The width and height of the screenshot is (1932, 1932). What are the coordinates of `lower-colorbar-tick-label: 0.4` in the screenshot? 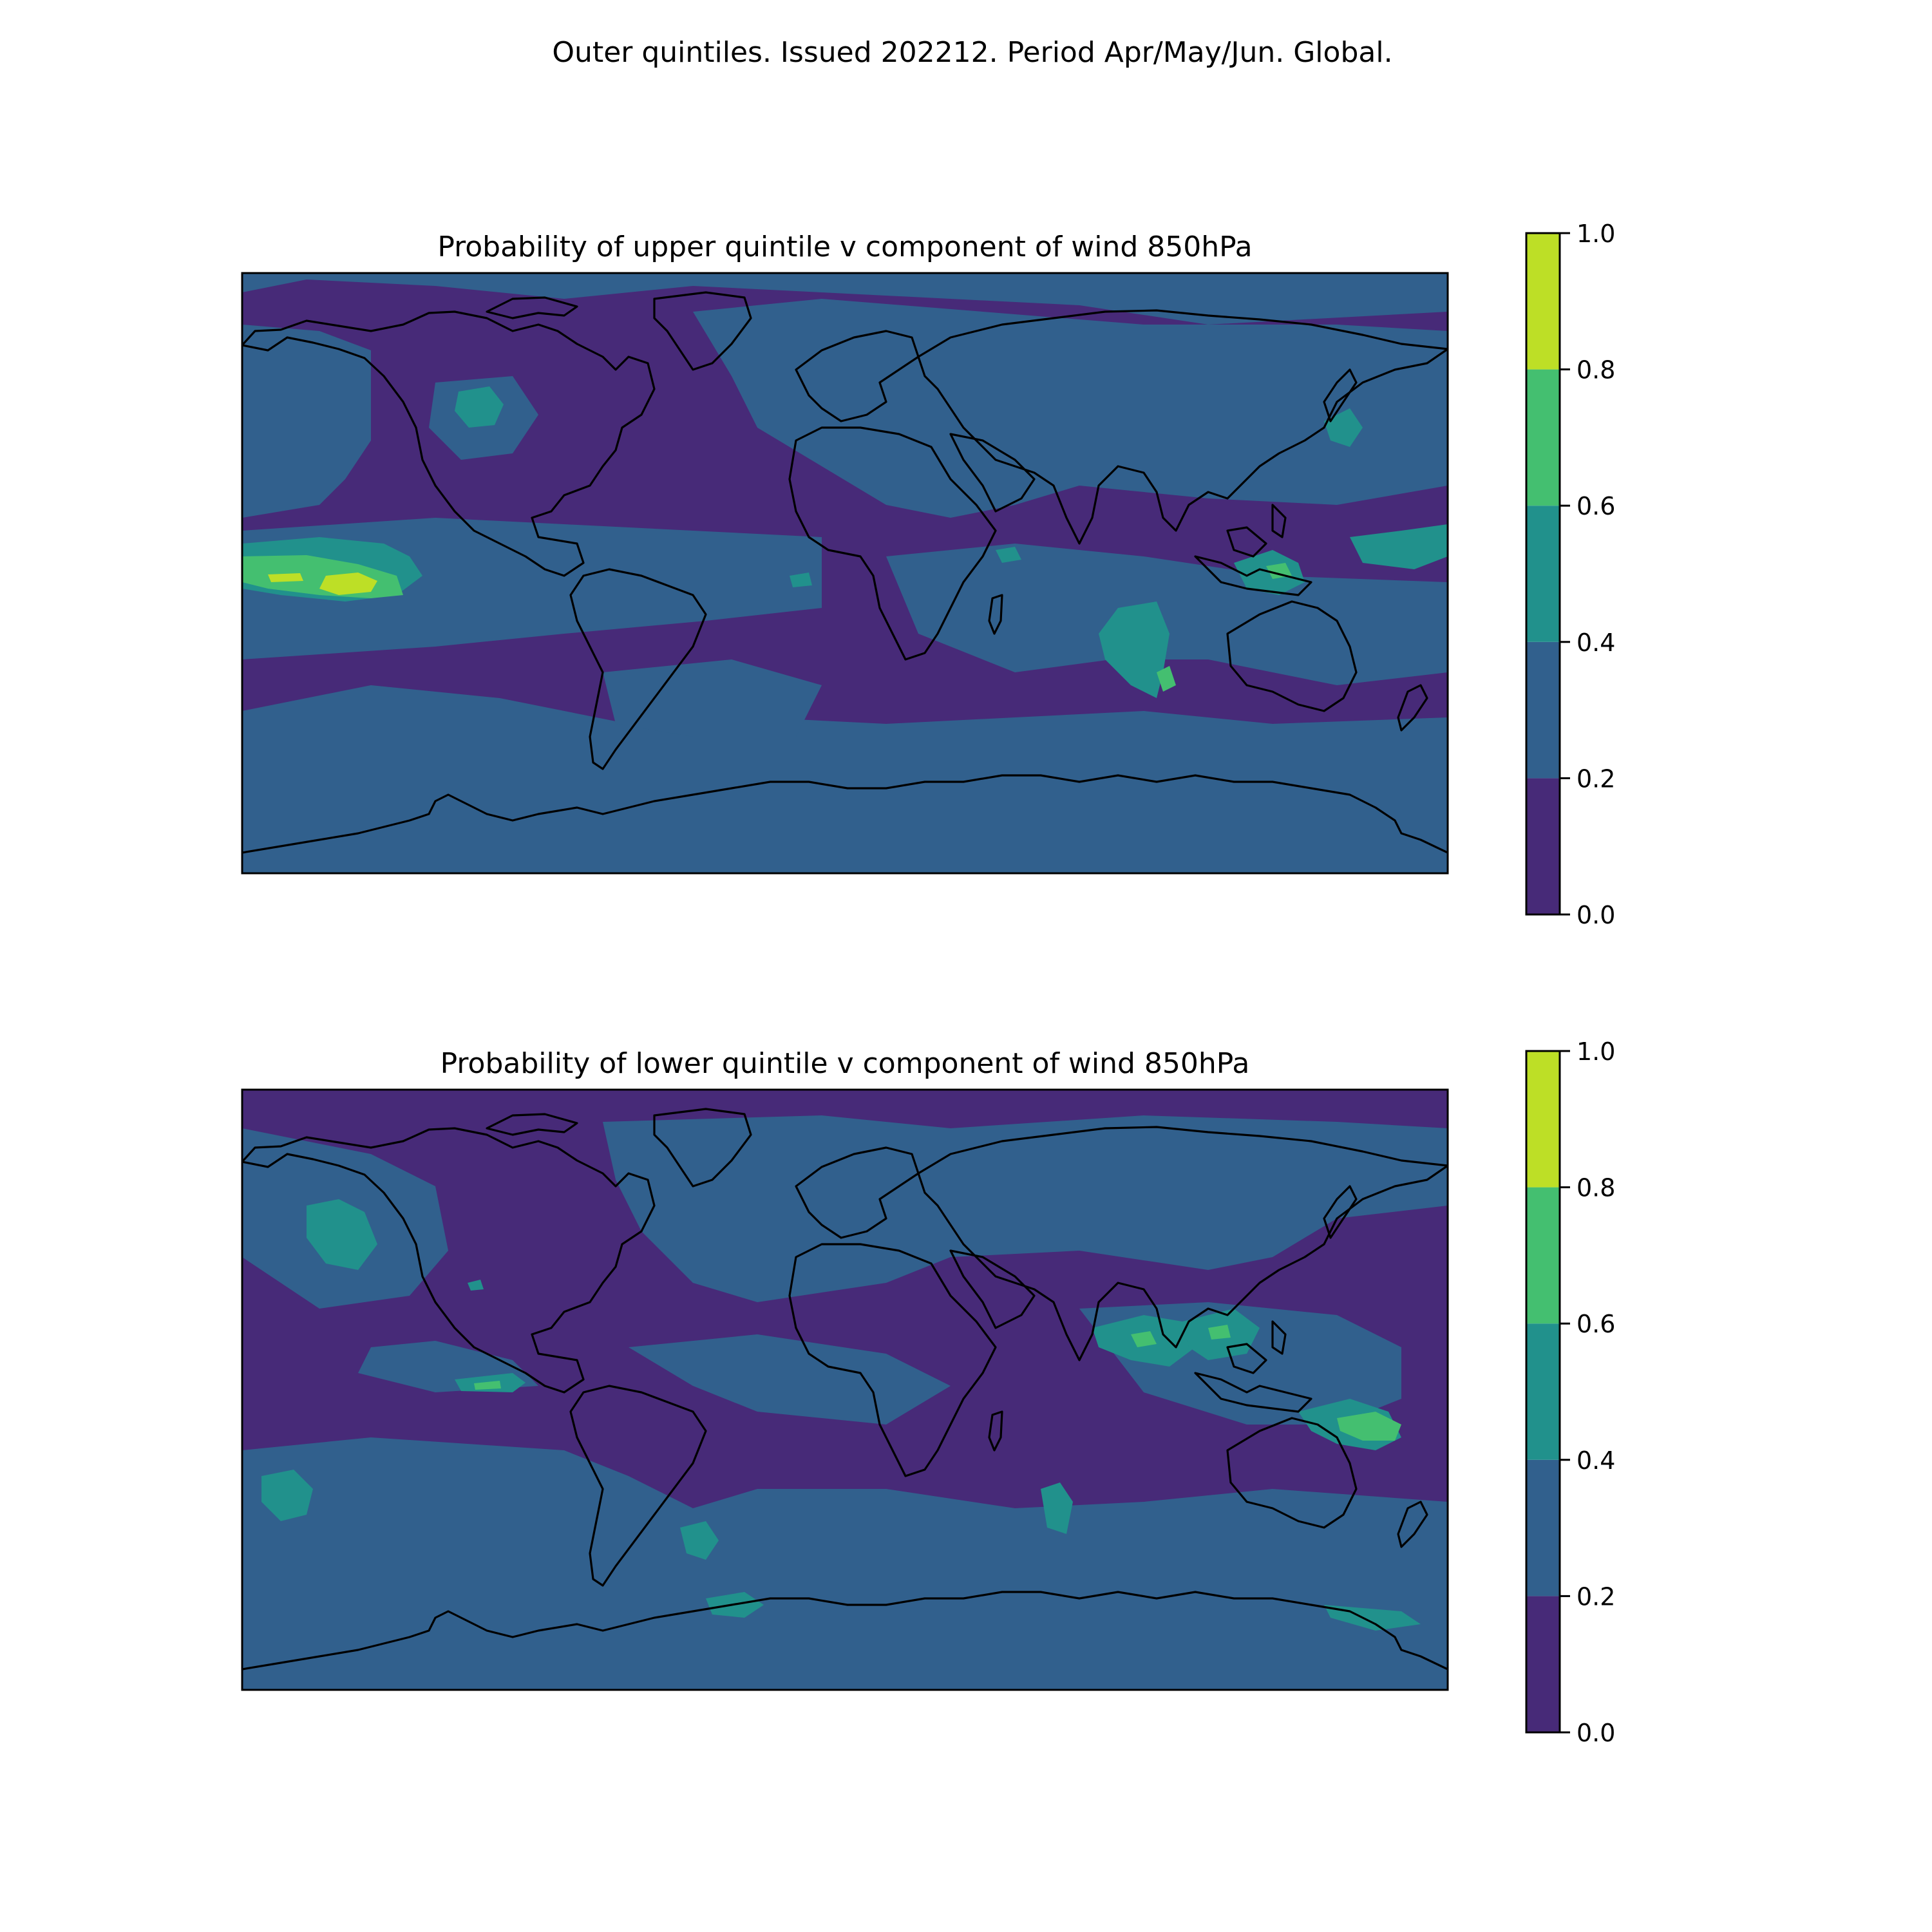 It's located at (1596, 1461).